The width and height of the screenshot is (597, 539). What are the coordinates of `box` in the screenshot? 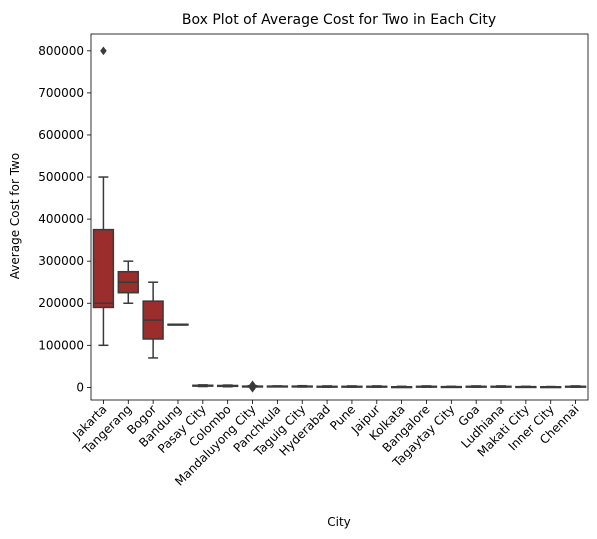 It's located at (103, 268).